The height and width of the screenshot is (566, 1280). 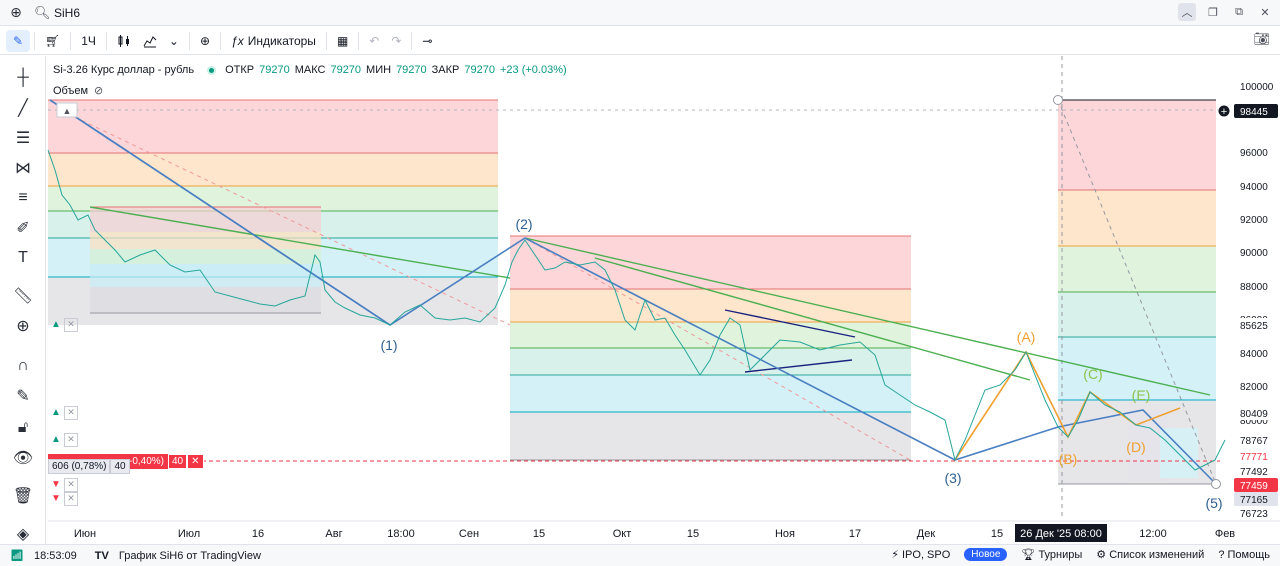 What do you see at coordinates (333, 534) in the screenshot?
I see `time-axis-label: Авг` at bounding box center [333, 534].